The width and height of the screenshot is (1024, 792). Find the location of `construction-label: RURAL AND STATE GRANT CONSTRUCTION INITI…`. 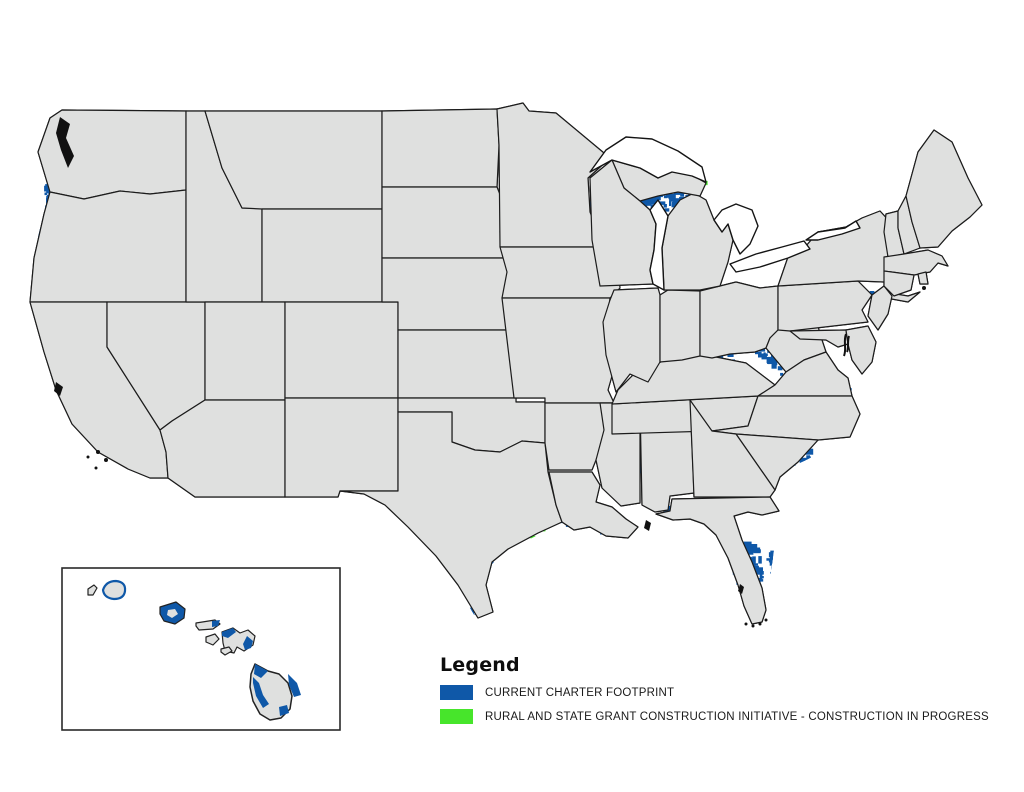

construction-label: RURAL AND STATE GRANT CONSTRUCTION INITI… is located at coordinates (737, 716).